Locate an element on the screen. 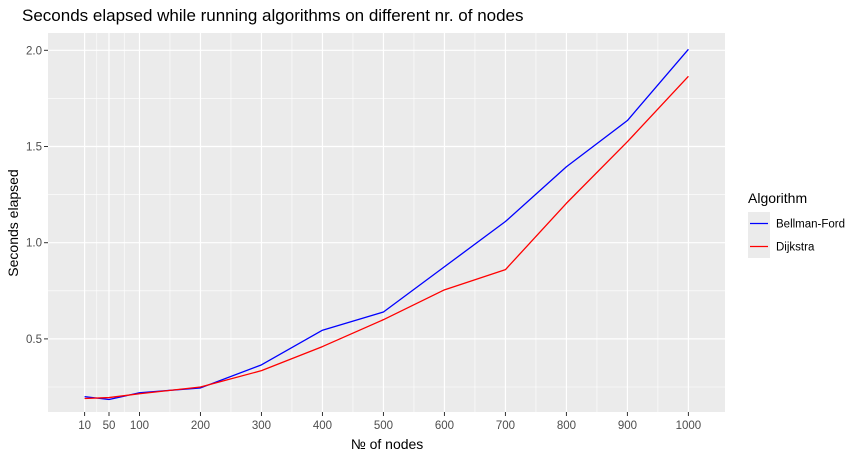  y-tick-label: 2.0 is located at coordinates (34, 51).